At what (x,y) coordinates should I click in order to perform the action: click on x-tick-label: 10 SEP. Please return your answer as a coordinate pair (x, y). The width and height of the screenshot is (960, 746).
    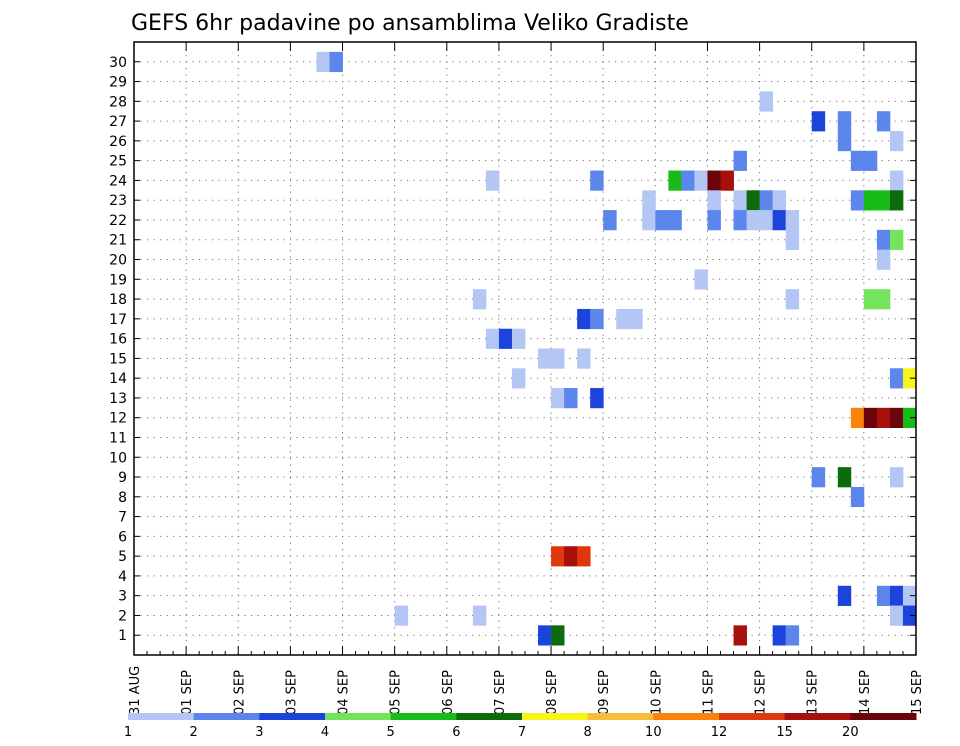
    Looking at the image, I should click on (656, 692).